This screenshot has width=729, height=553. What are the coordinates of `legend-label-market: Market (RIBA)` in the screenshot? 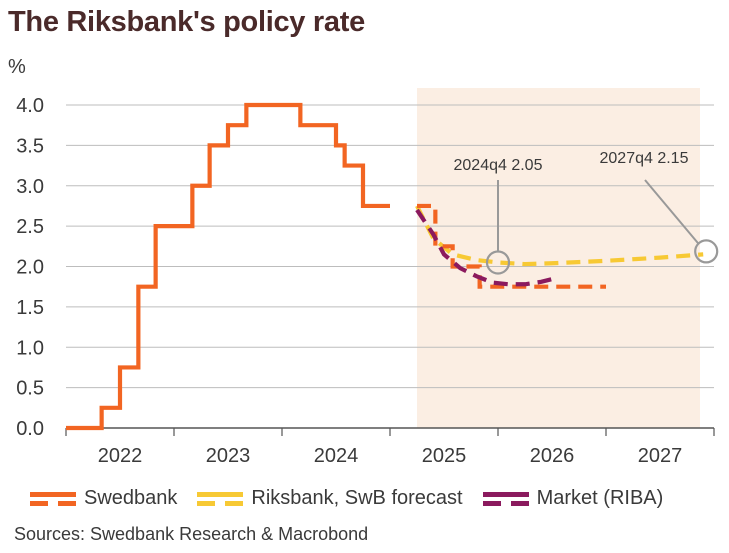 It's located at (600, 498).